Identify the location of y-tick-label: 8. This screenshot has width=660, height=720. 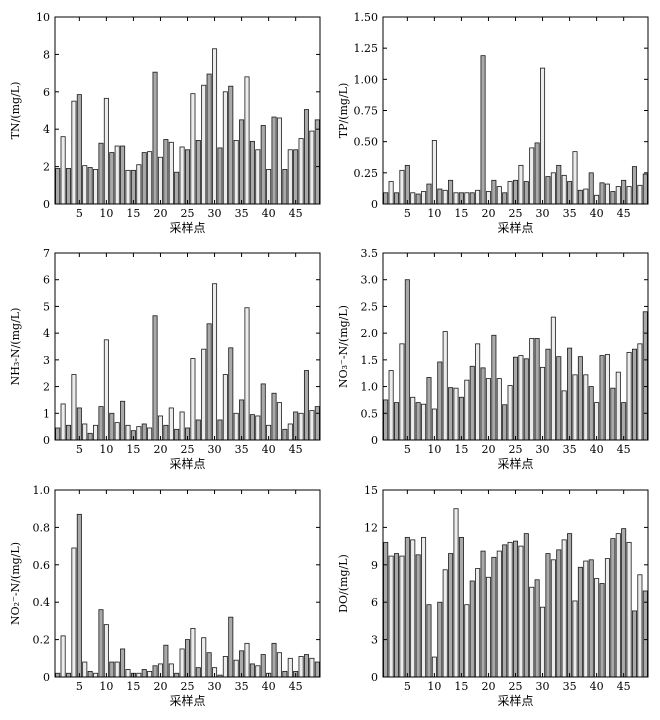
(46, 54).